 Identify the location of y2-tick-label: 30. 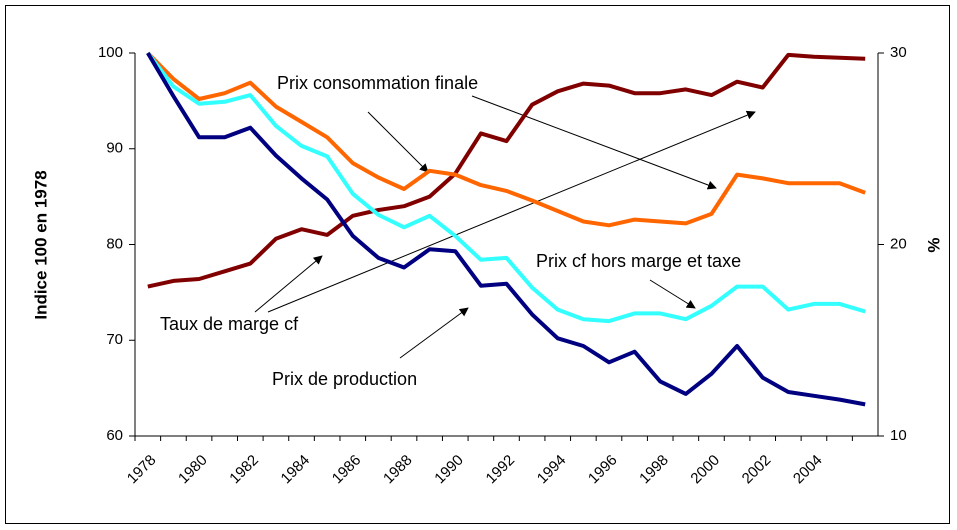
(898, 52).